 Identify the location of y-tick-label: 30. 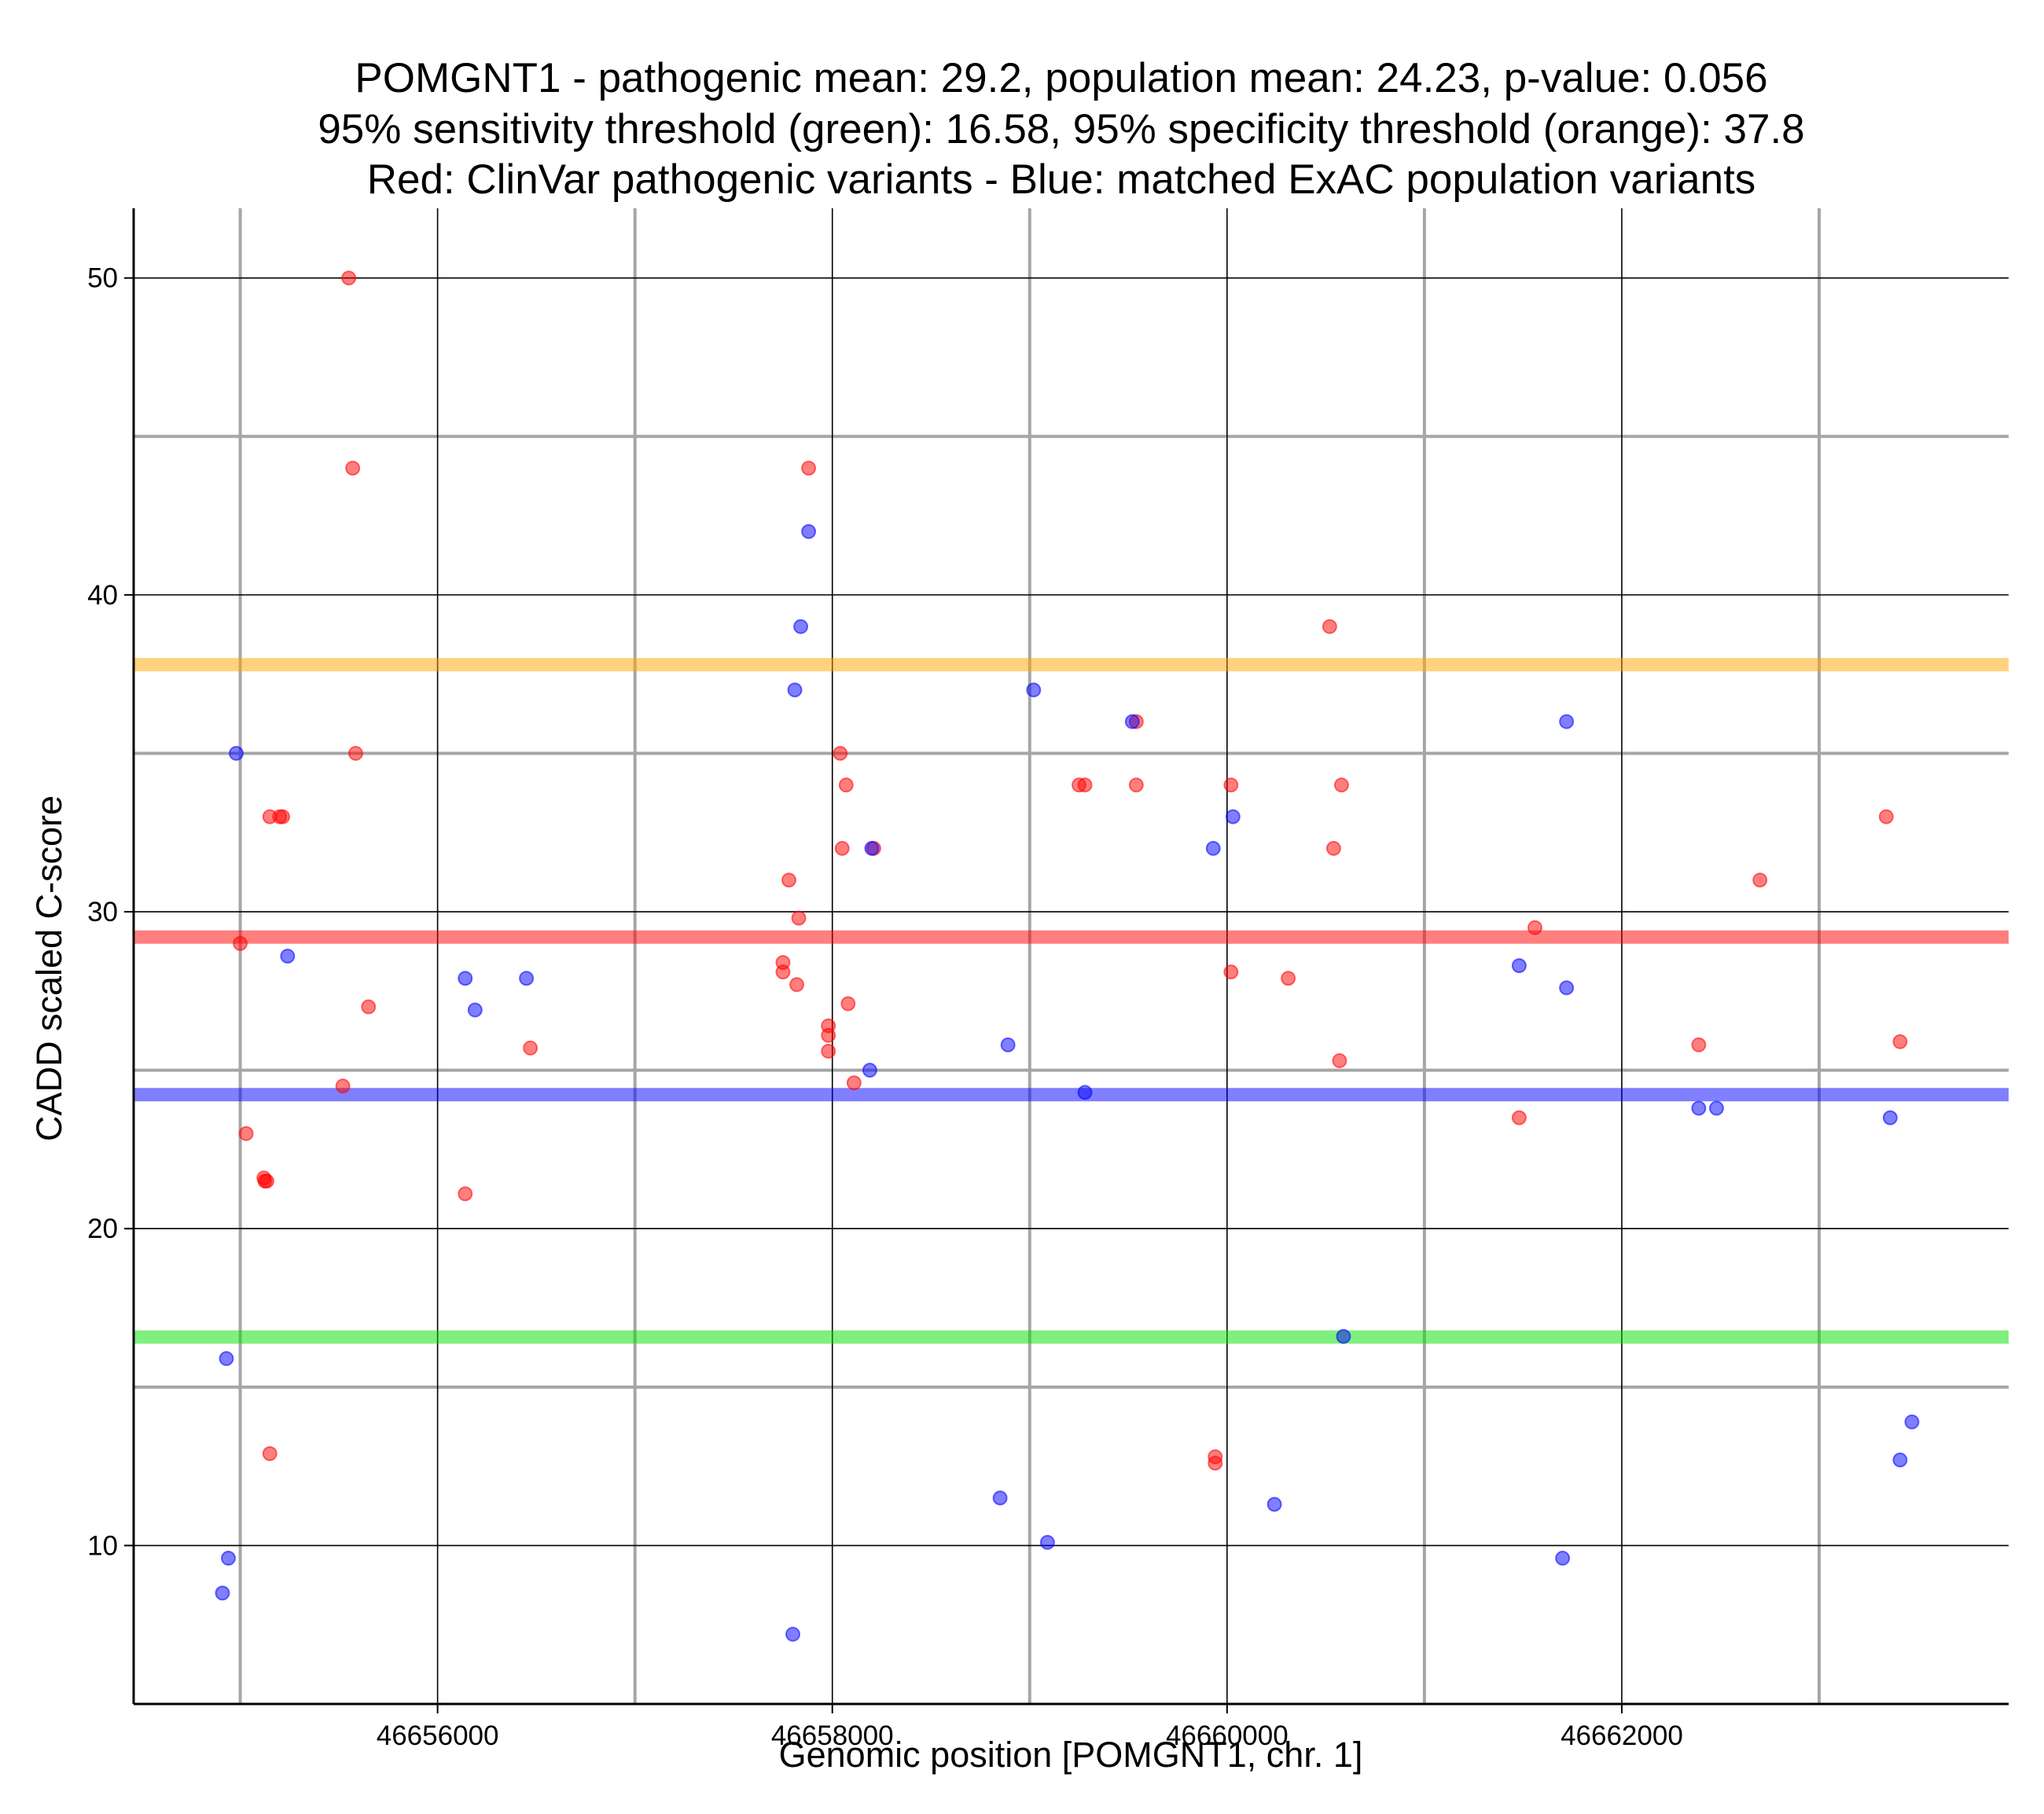
(103, 912).